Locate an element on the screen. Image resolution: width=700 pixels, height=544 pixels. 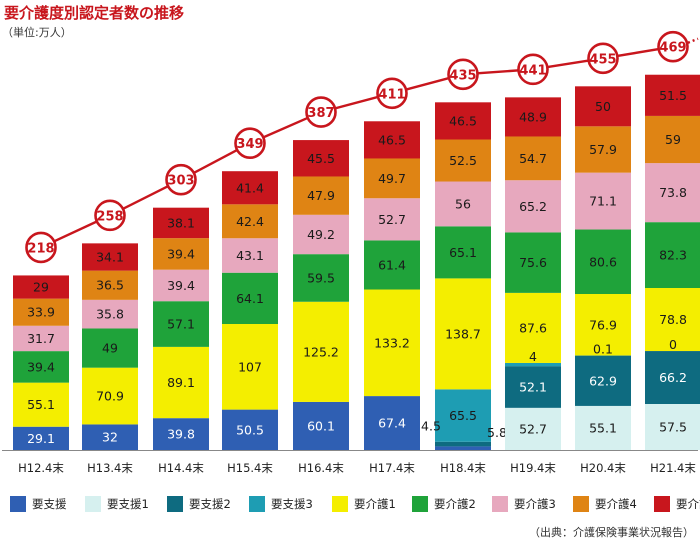
value-label: 133.2 is located at coordinates (392, 342).